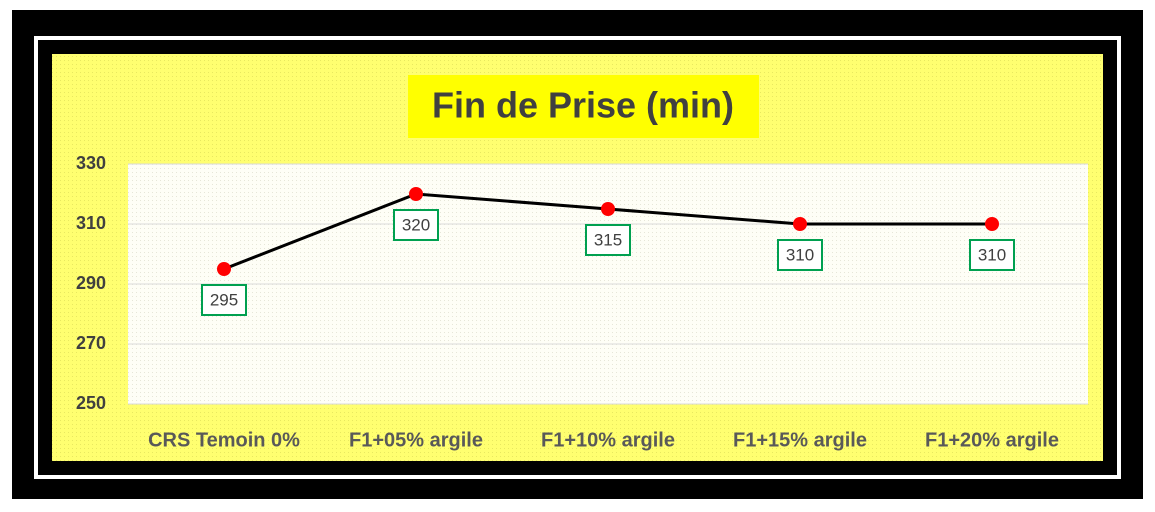 The height and width of the screenshot is (512, 1155). Describe the element at coordinates (608, 440) in the screenshot. I see `x-tick-label: F1+10% argile` at that location.